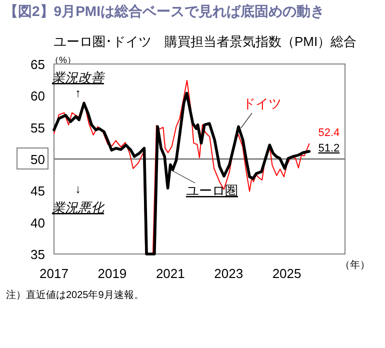  I want to click on y-tick-label: 60, so click(37, 96).